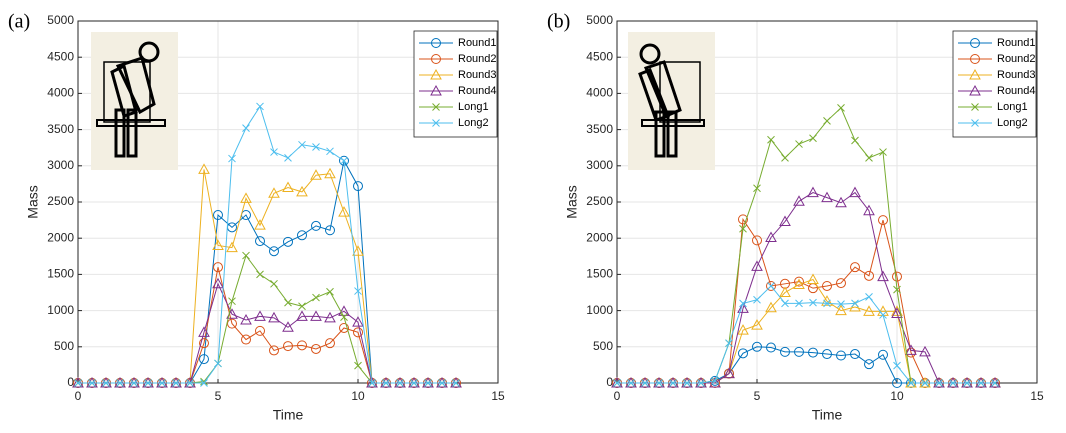  I want to click on legend-label: Round1, so click(477, 43).